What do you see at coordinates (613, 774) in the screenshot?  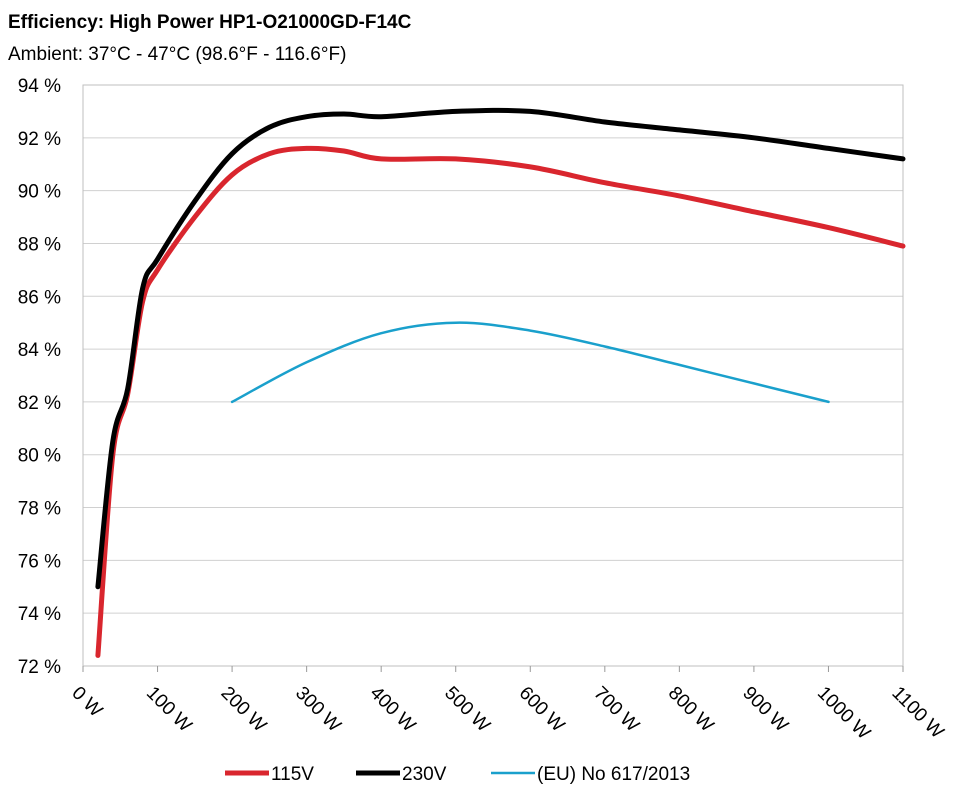 I see `legend-label-eu-no-617-2013: (EU) No 617/2013` at bounding box center [613, 774].